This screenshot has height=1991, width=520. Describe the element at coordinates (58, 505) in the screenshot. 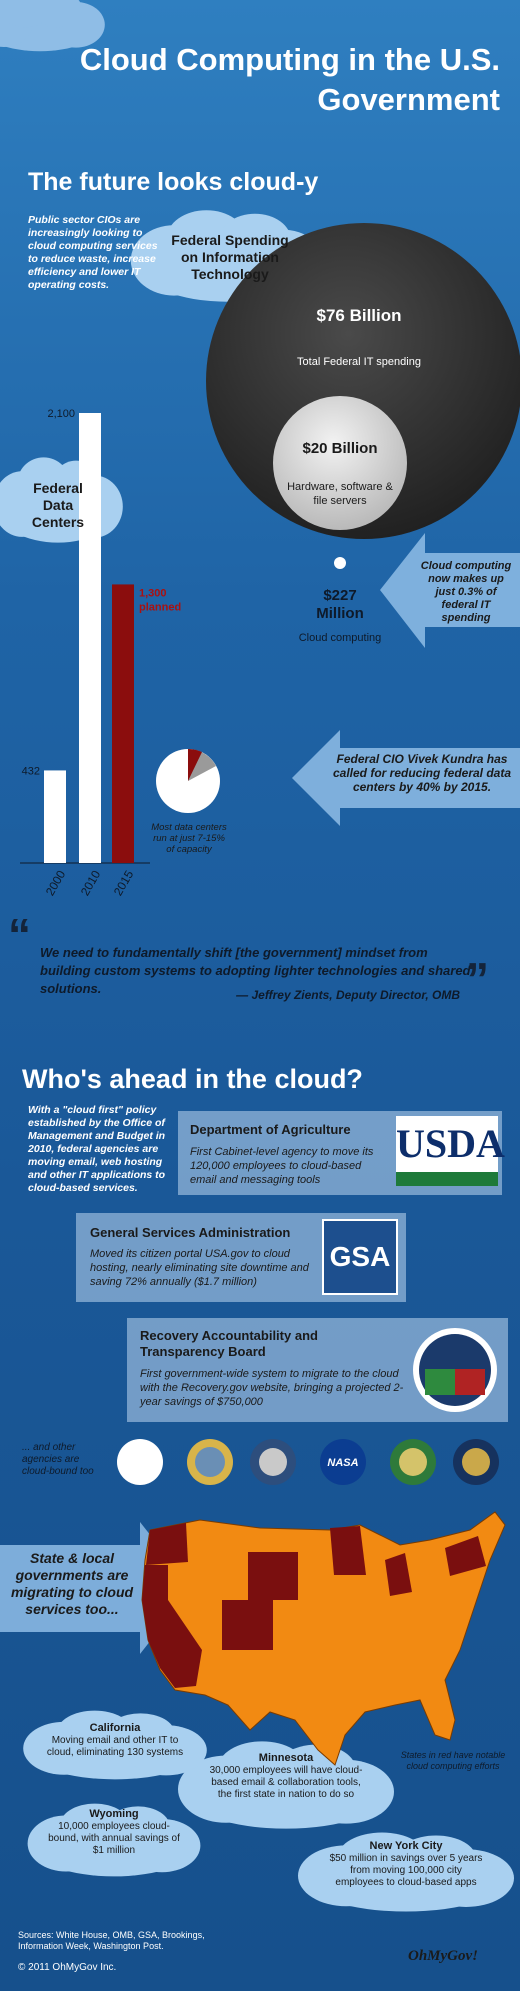

I see `cloud-label: Federal Data Centers` at that location.